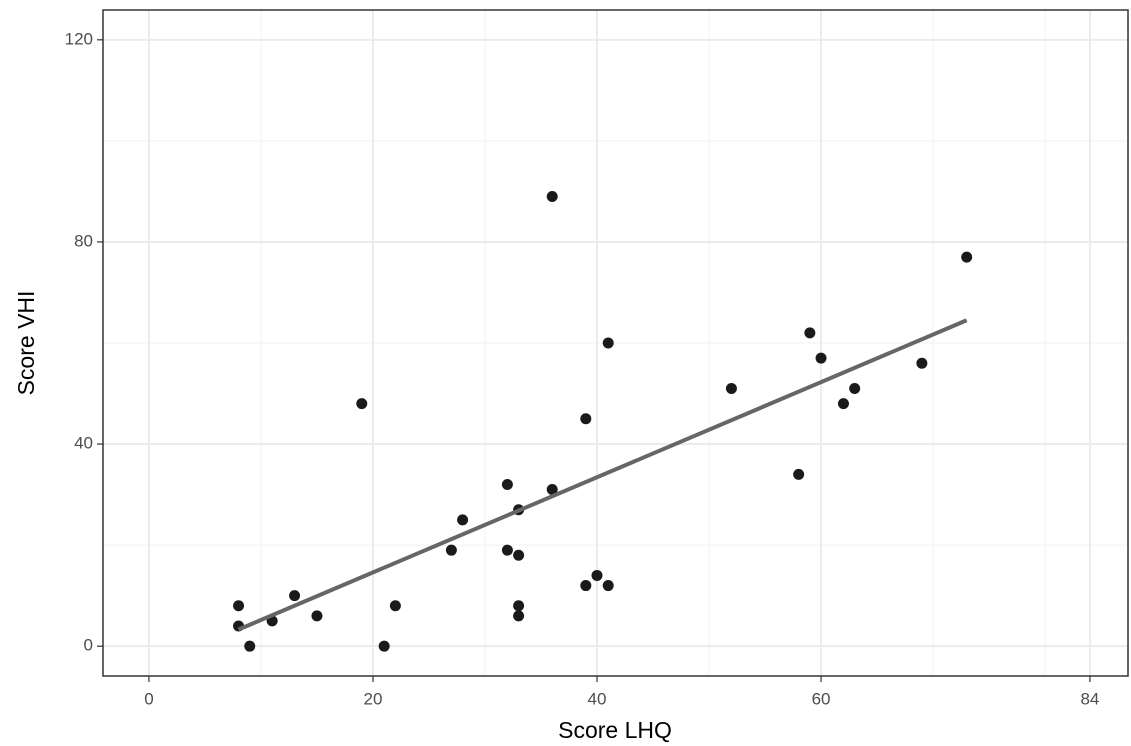 This screenshot has width=1131, height=746. I want to click on y-tick-label: 120, so click(79, 38).